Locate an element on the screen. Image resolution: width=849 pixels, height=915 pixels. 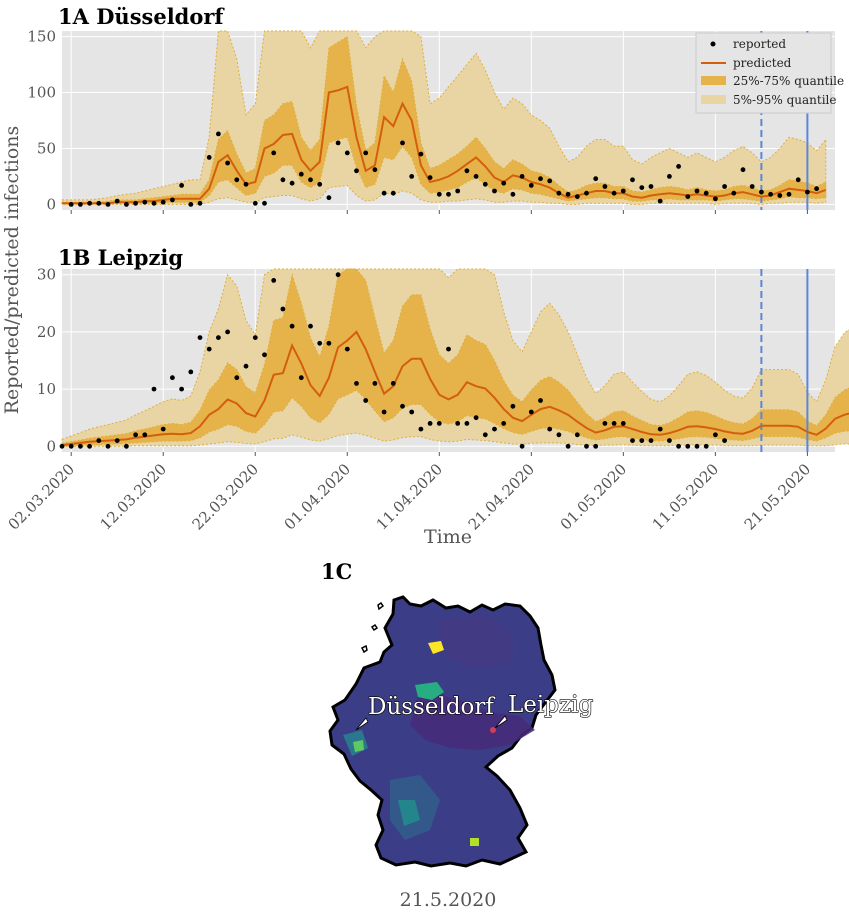
y-tick-label: 100 is located at coordinates (41, 93).